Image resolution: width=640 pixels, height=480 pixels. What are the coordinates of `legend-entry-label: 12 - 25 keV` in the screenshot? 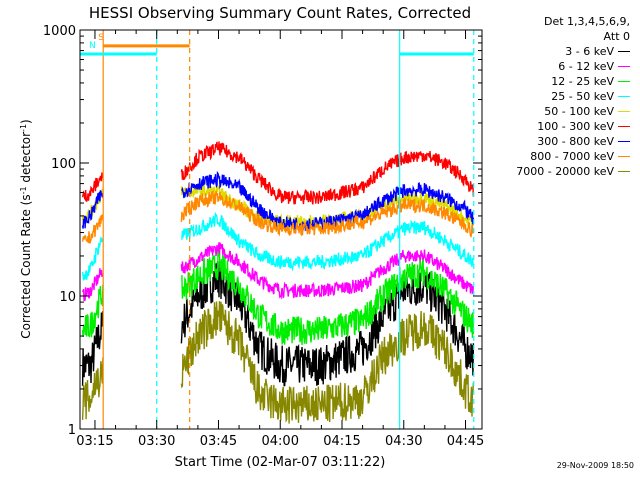 It's located at (582, 81).